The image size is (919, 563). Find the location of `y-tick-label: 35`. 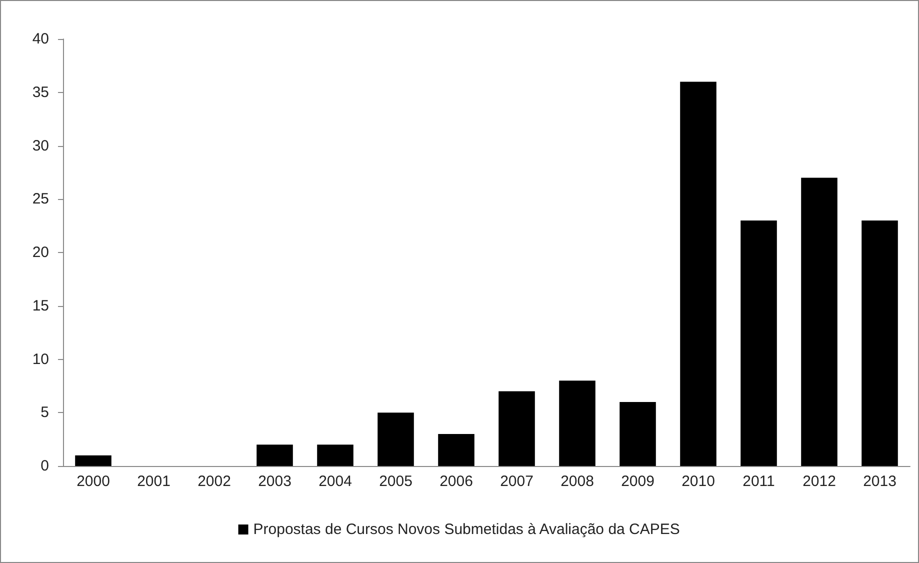

y-tick-label: 35 is located at coordinates (40, 92).